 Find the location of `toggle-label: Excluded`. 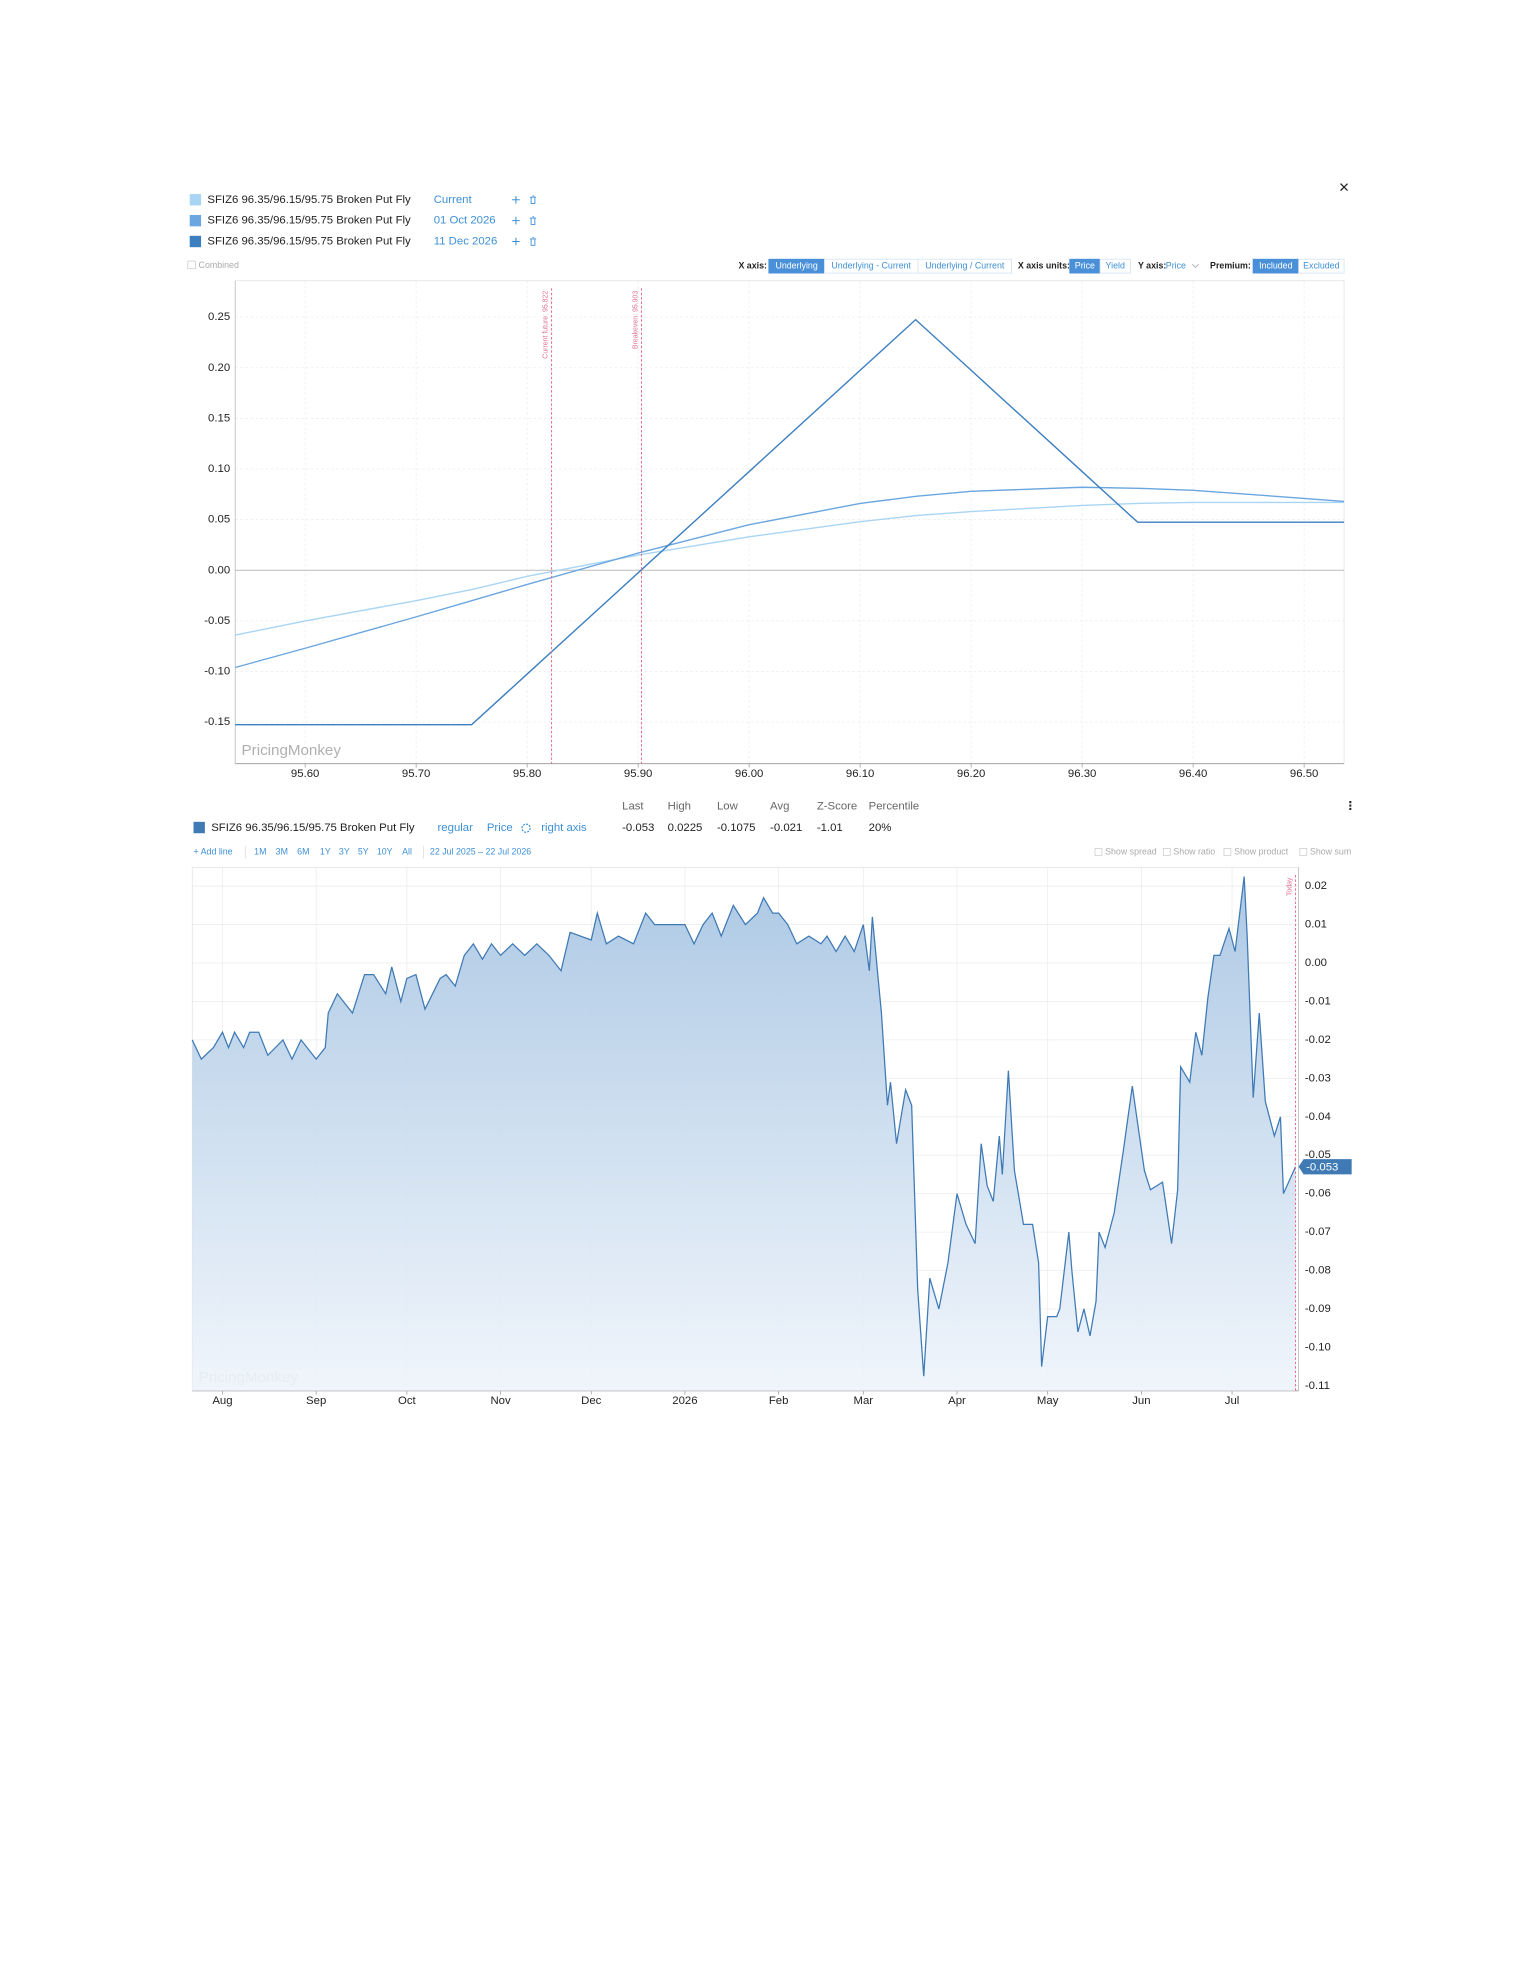

toggle-label: Excluded is located at coordinates (1321, 265).